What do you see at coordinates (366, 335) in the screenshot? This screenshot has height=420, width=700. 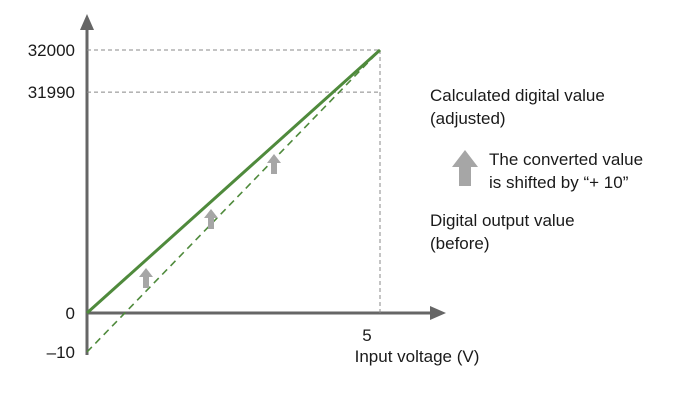 I see `x-tick-label-5: 5` at bounding box center [366, 335].